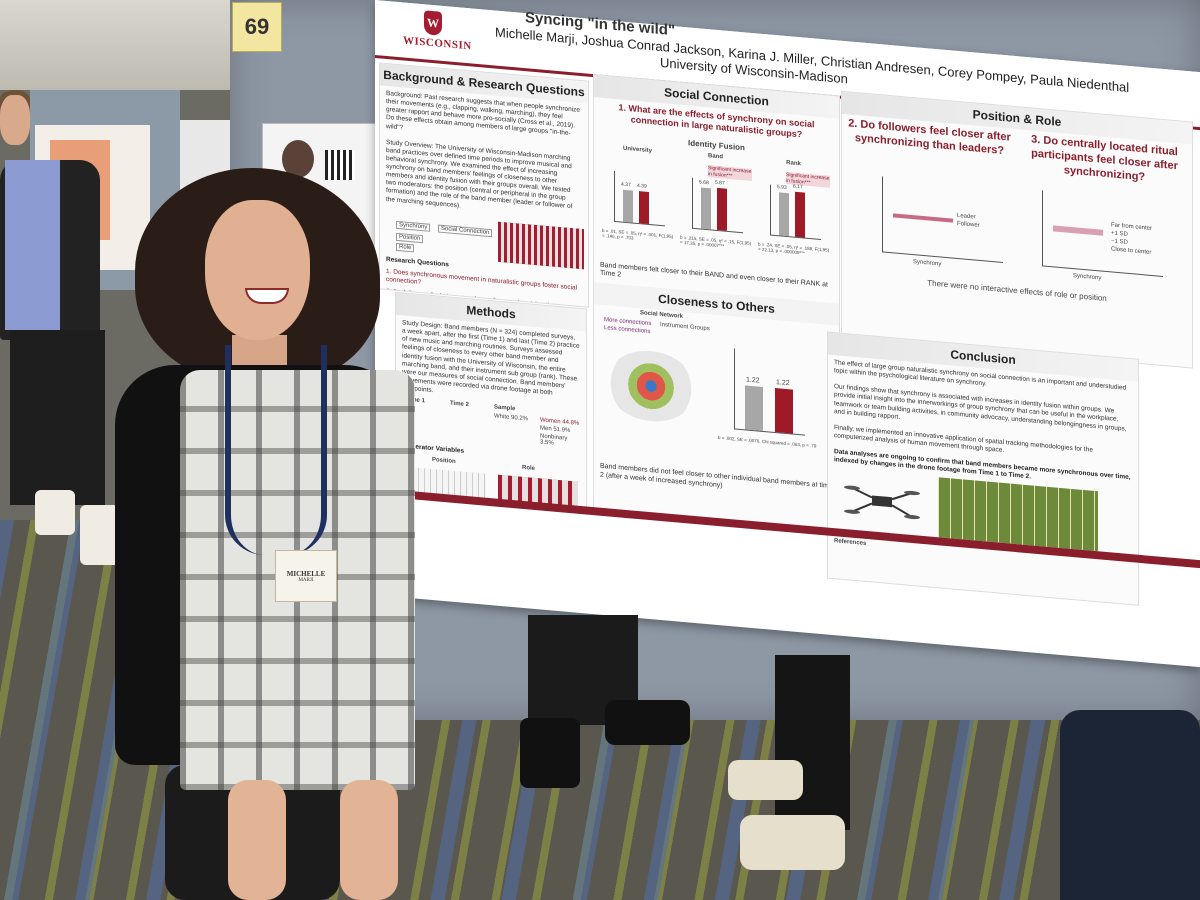 The image size is (1200, 900). I want to click on legend-leader: Leader, so click(966, 217).